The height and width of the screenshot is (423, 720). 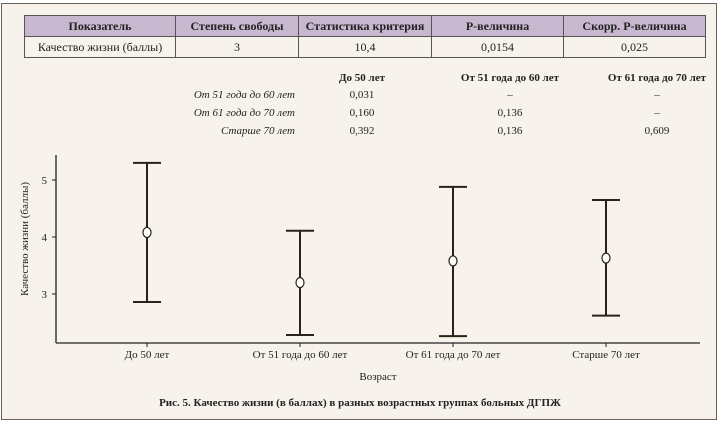 What do you see at coordinates (377, 377) in the screenshot?
I see `x-axis-label: Возраст` at bounding box center [377, 377].